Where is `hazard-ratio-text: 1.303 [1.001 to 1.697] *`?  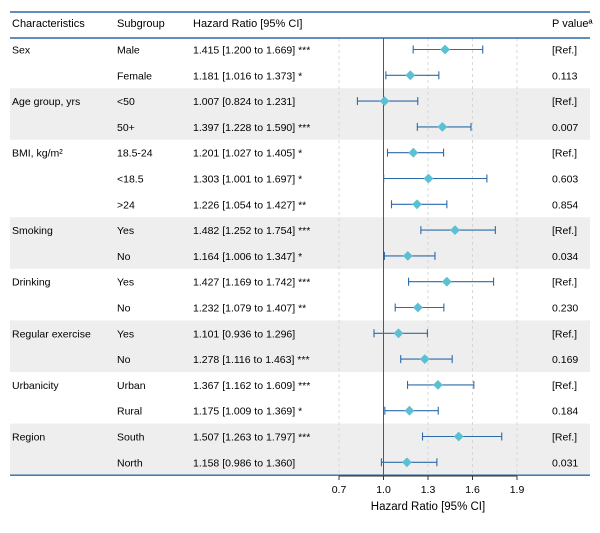
hazard-ratio-text: 1.303 [1.001 to 1.697] * is located at coordinates (247, 180).